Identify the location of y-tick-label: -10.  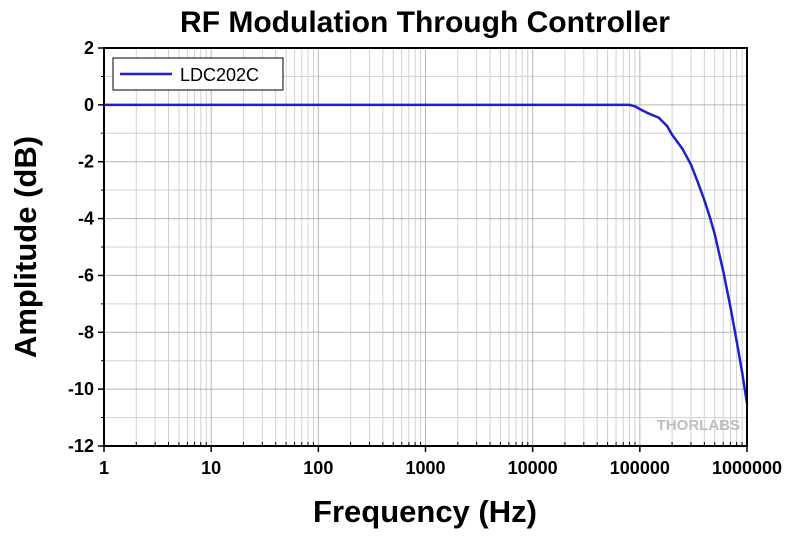
(81, 389).